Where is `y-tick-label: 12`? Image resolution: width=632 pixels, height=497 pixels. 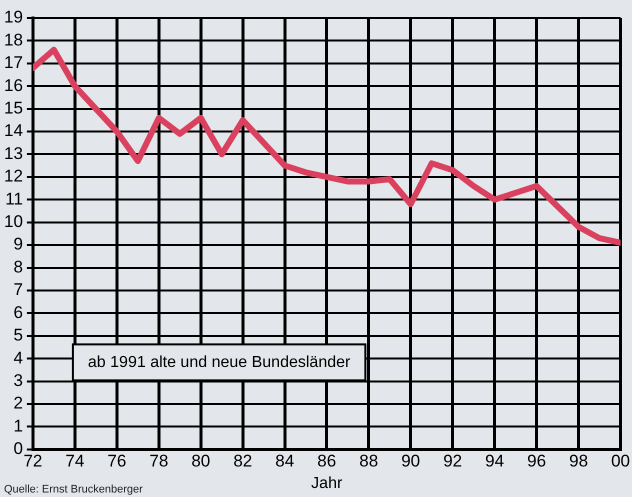 y-tick-label: 12 is located at coordinates (13, 176).